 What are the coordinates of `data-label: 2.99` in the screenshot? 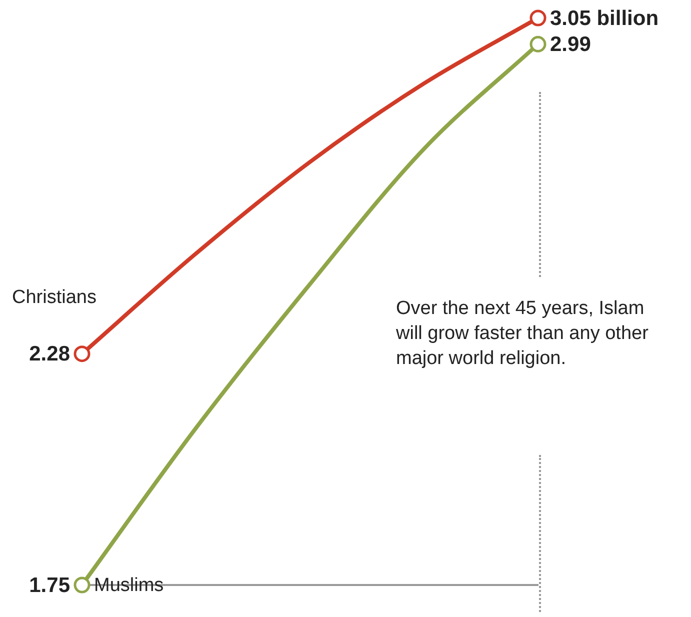 It's located at (570, 44).